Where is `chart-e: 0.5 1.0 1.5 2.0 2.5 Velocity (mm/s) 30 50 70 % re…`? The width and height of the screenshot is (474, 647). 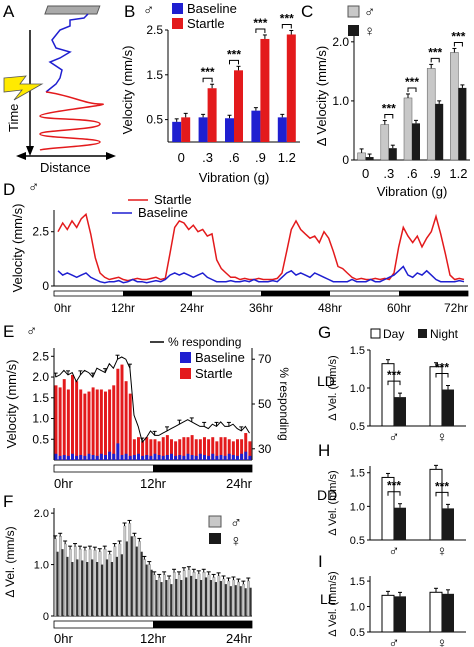 chart-e: 0.5 1.0 1.5 2.0 2.5 Velocity (mm/s) 30 50 70 % re… is located at coordinates (147, 413).